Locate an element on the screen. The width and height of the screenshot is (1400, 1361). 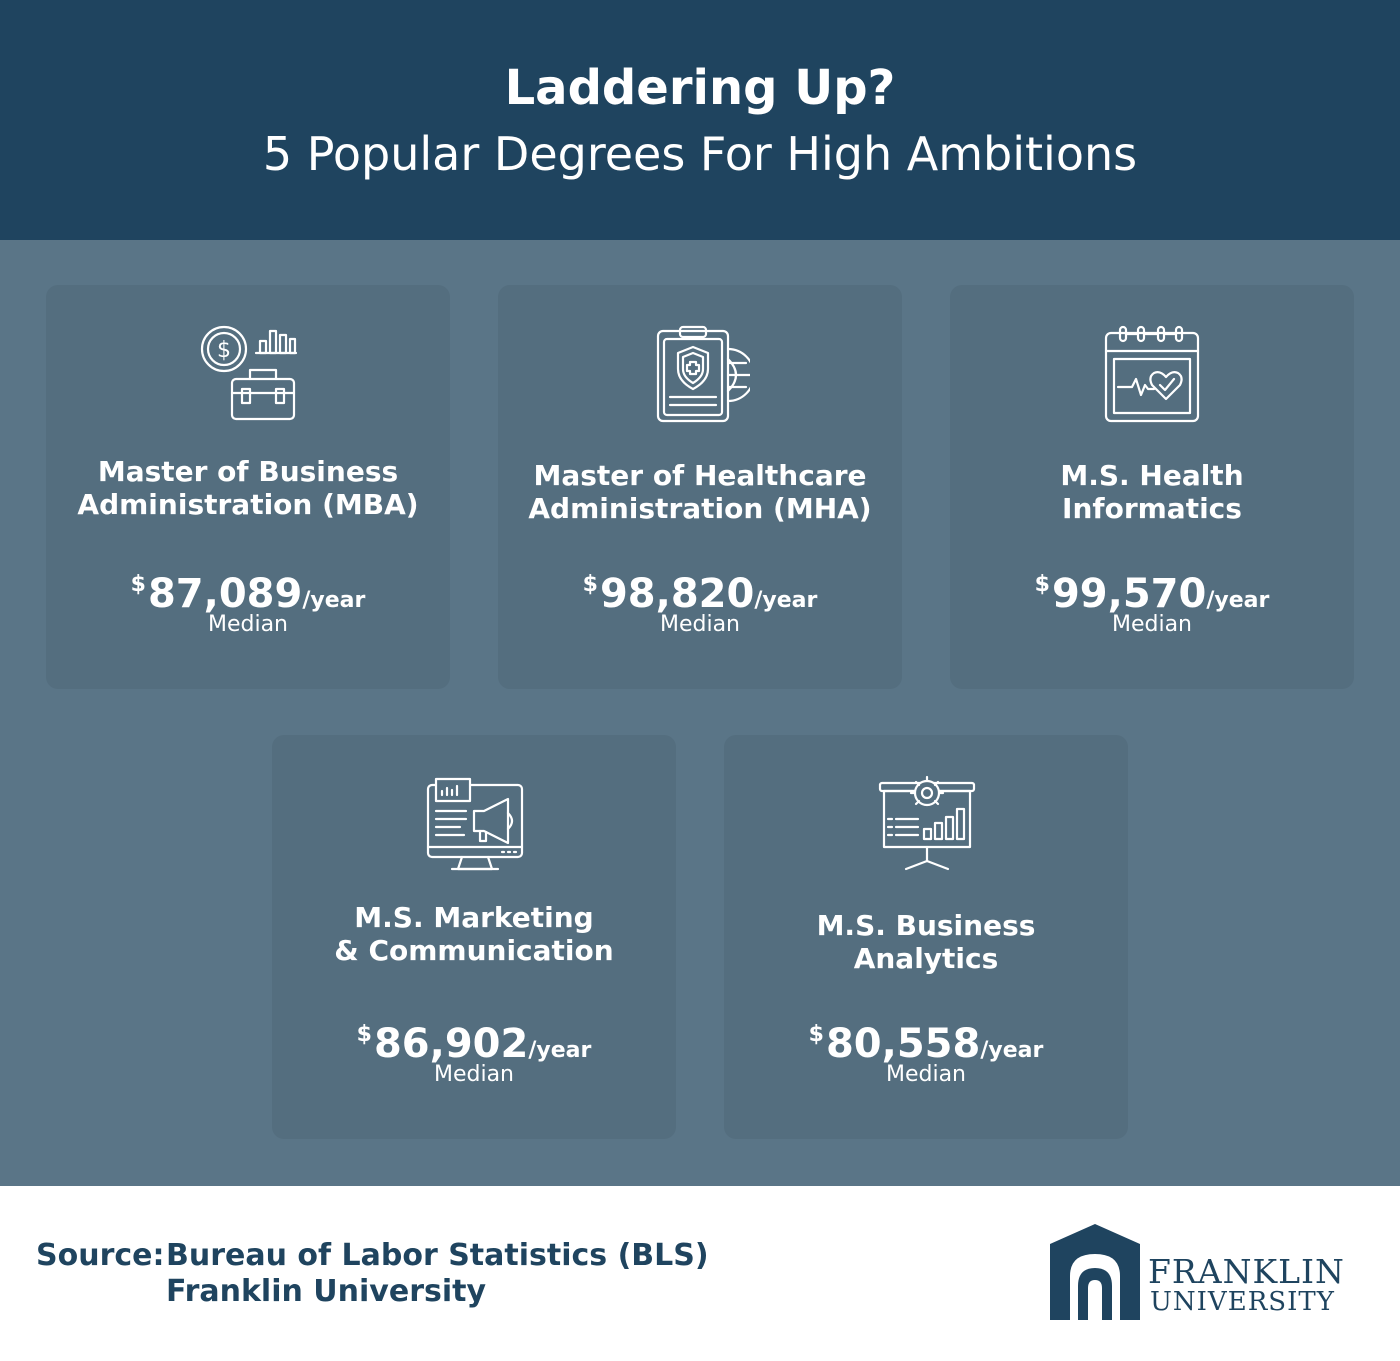
degree-name: M.S. Health Informatics is located at coordinates (1152, 492).